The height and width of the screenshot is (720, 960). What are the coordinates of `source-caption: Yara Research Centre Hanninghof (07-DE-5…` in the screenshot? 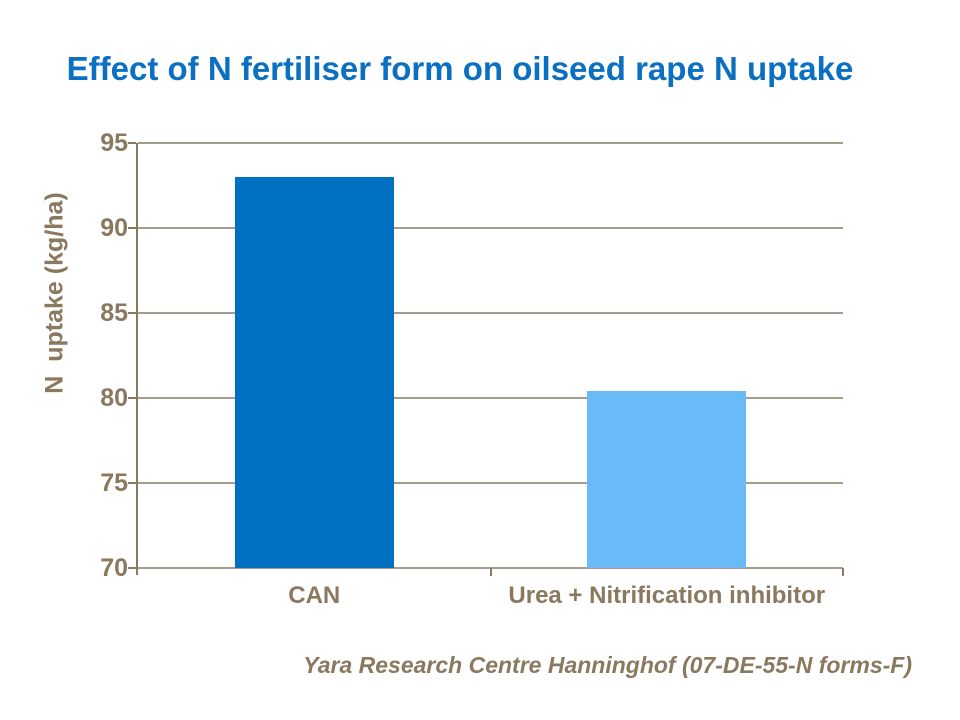 It's located at (607, 665).